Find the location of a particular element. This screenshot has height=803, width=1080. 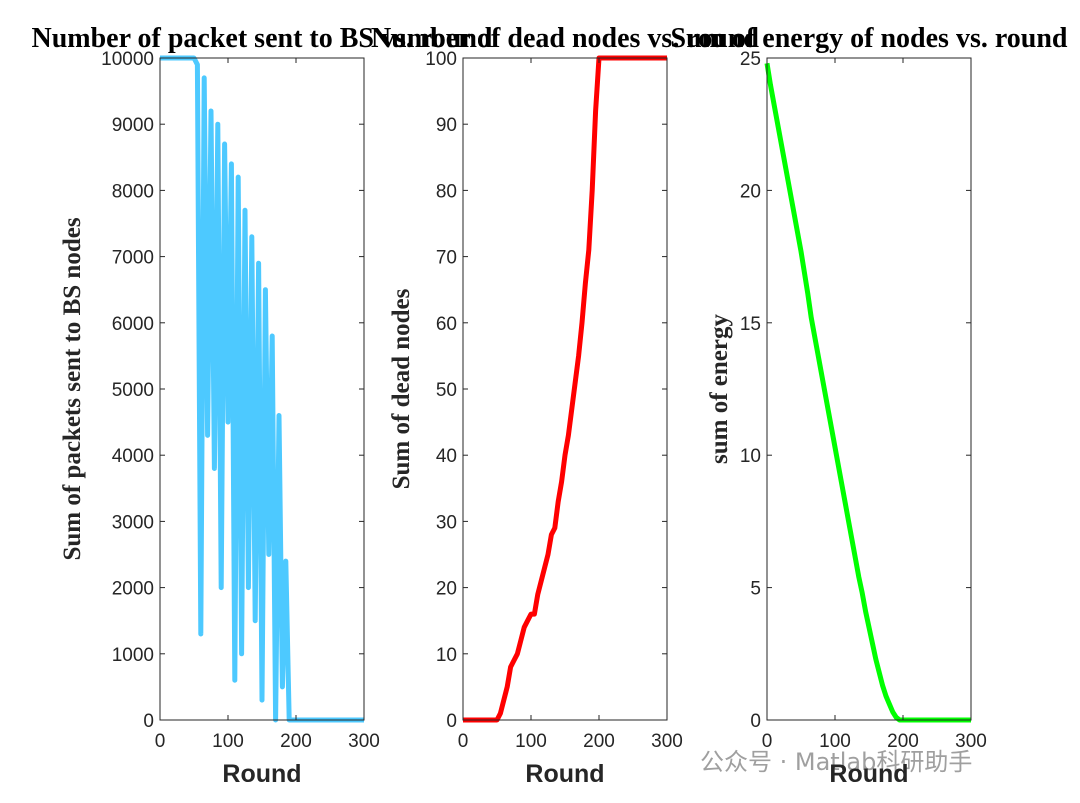

y-tick-label: 9000 is located at coordinates (133, 125).